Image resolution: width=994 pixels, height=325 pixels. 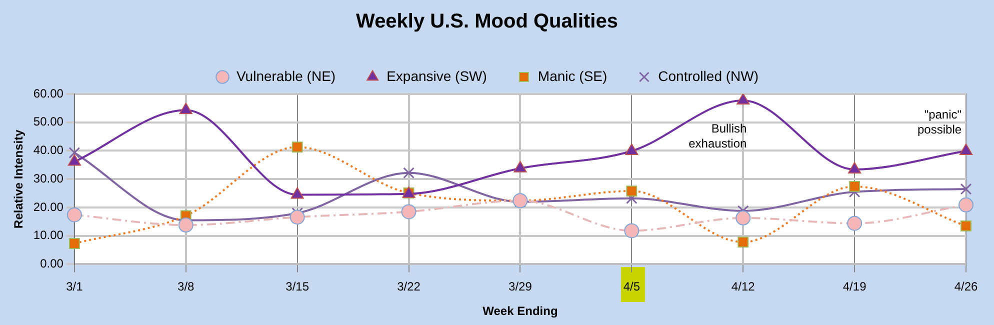 I want to click on legend-label: Manic (SE), so click(x=573, y=76).